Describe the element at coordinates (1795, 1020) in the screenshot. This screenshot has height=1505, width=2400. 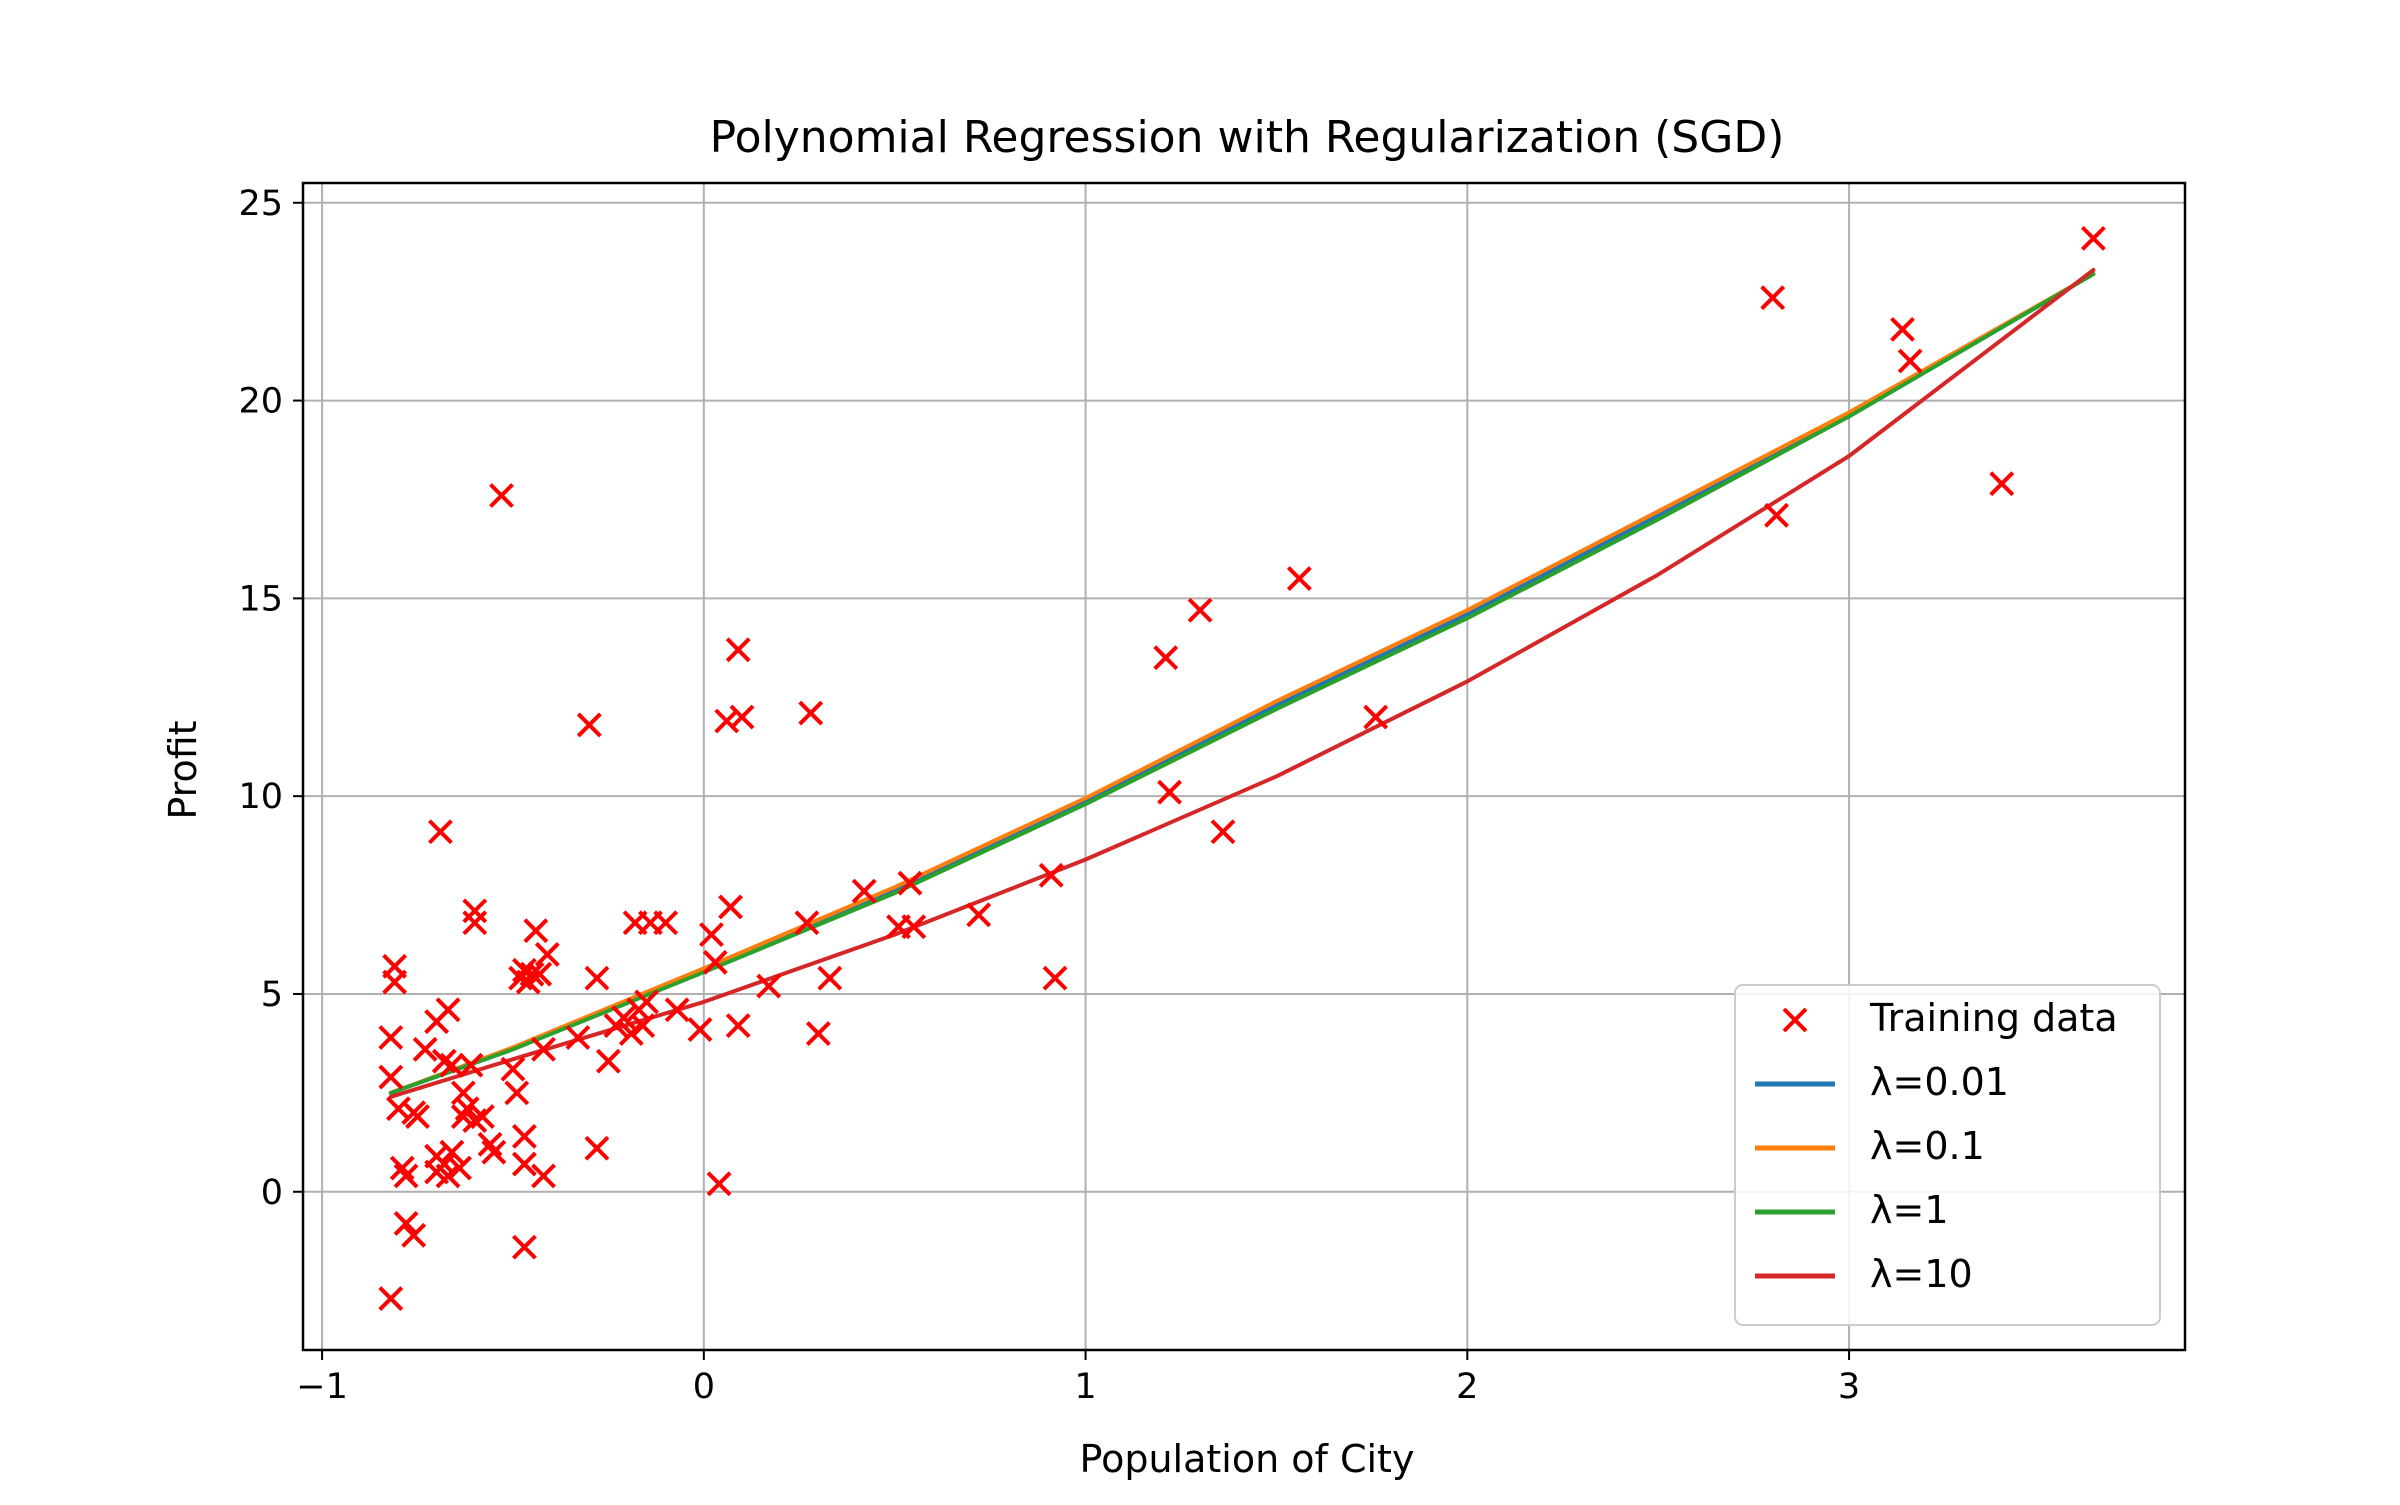
I see `legend-marker-scatter` at that location.